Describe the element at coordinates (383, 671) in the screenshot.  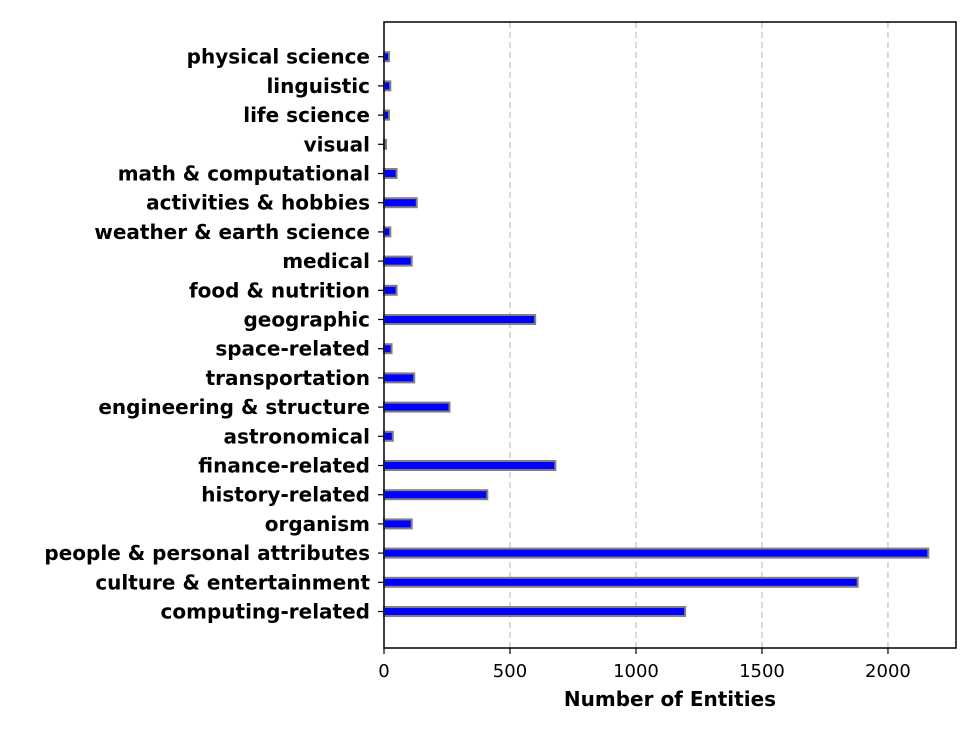
I see `x-tick-label: 0` at that location.